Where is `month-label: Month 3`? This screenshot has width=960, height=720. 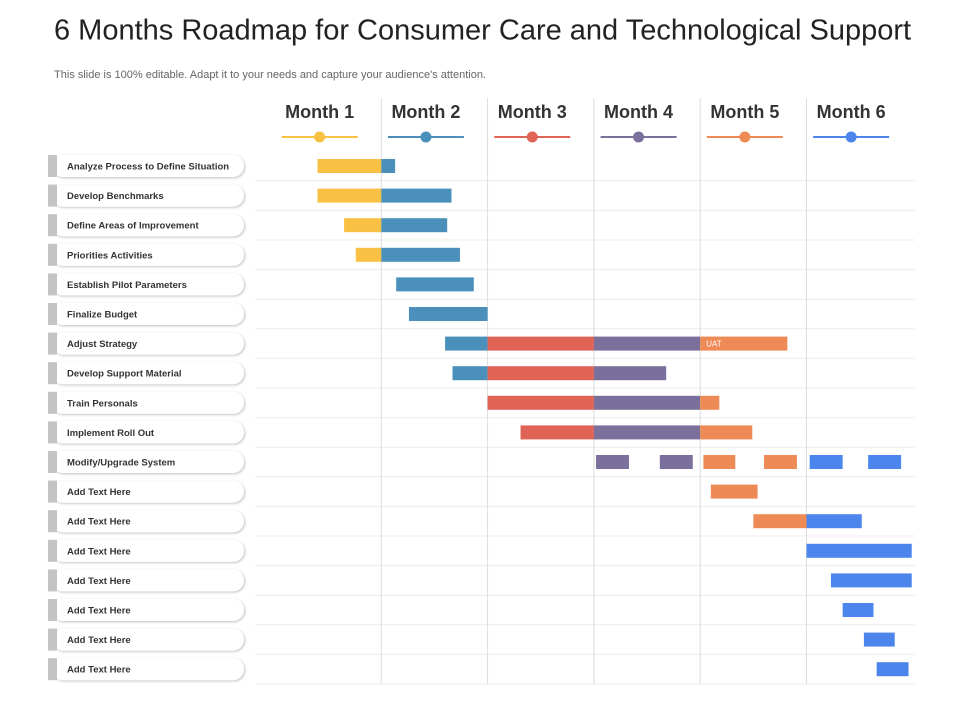
month-label: Month 3 is located at coordinates (532, 112).